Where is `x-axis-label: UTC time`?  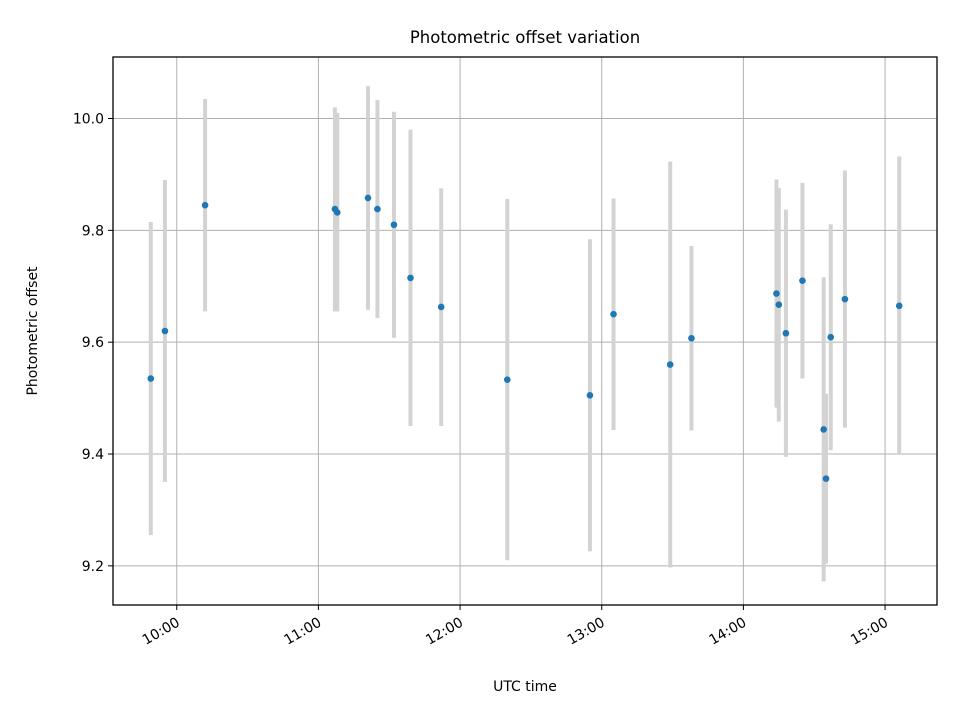 x-axis-label: UTC time is located at coordinates (525, 687).